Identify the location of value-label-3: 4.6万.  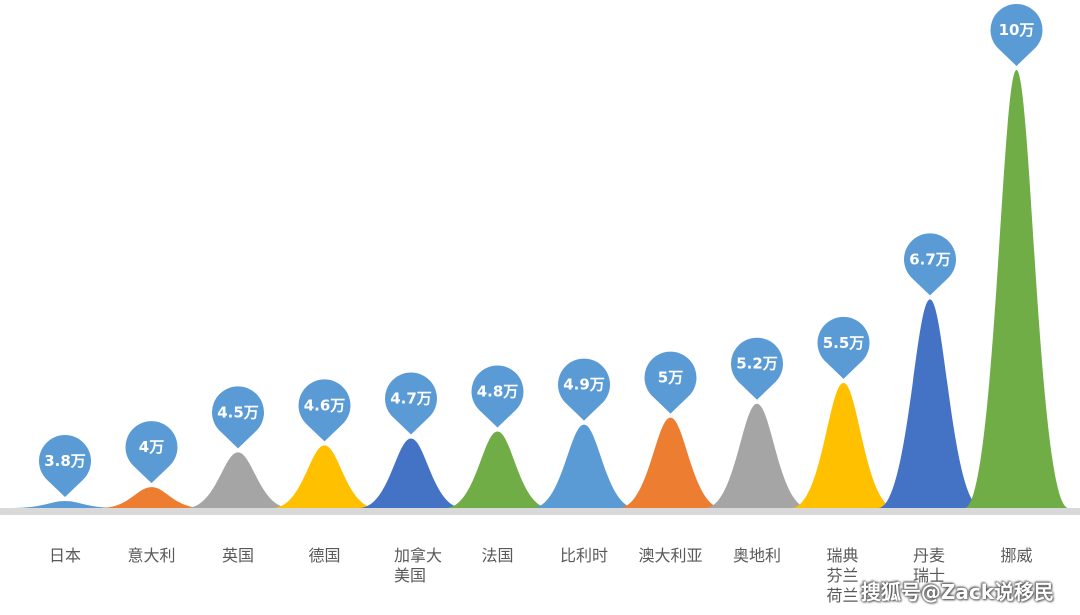
(325, 405).